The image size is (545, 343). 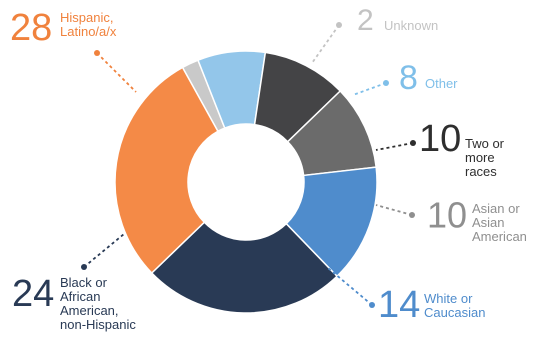 I want to click on slice-label-1: 8 Other, so click(x=405, y=78).